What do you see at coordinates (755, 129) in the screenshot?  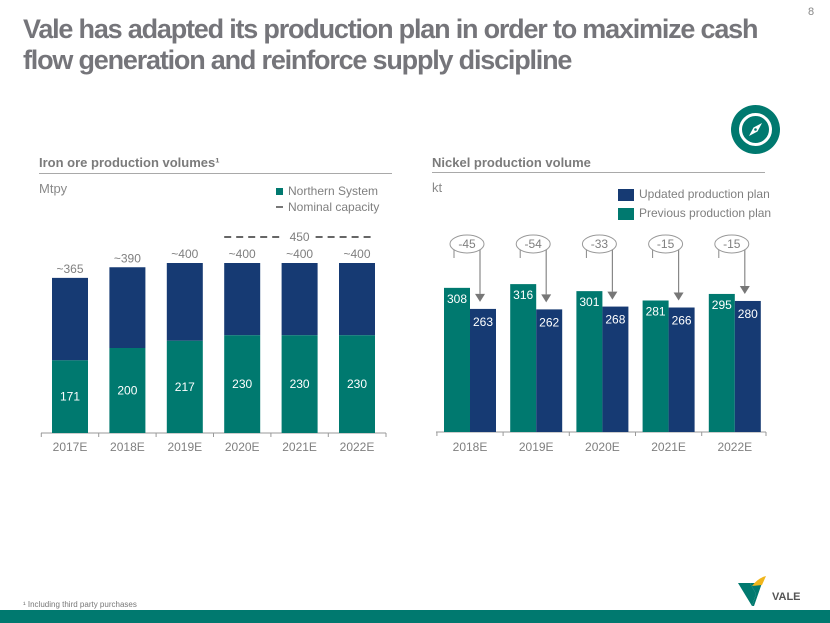 I see `compass-icon` at bounding box center [755, 129].